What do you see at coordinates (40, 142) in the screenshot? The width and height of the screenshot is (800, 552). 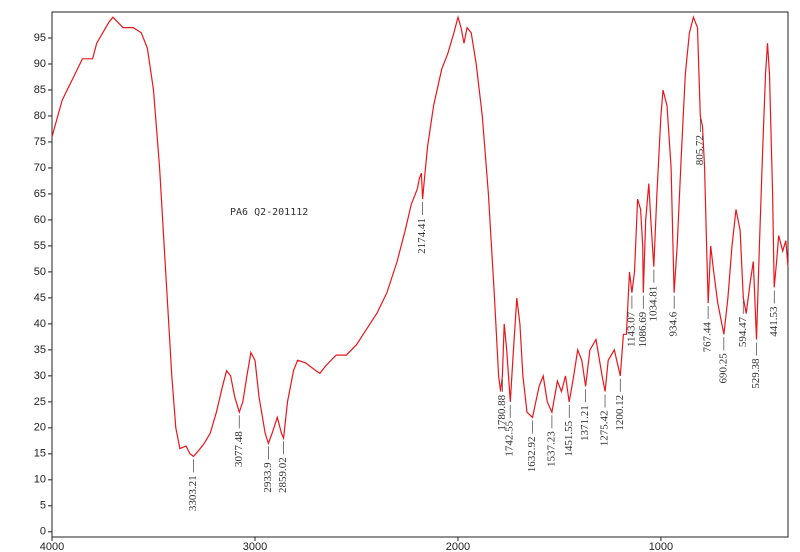 I see `y-tick-label: 75` at bounding box center [40, 142].